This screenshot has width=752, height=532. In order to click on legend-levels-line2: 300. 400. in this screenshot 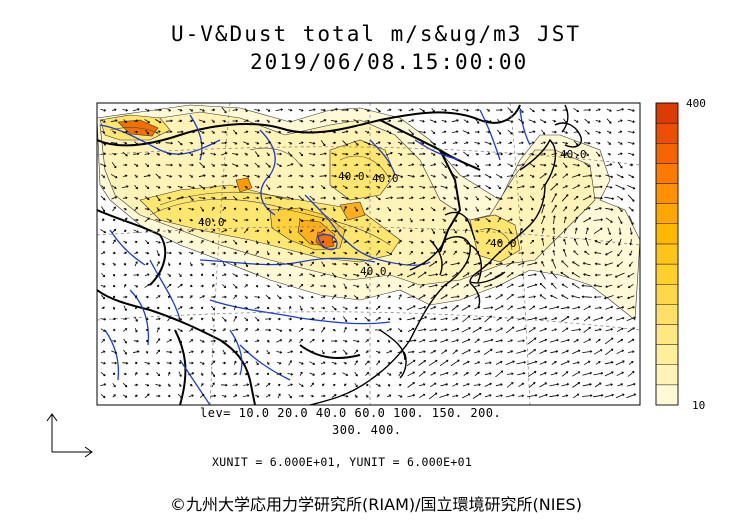, I will do `click(367, 430)`.